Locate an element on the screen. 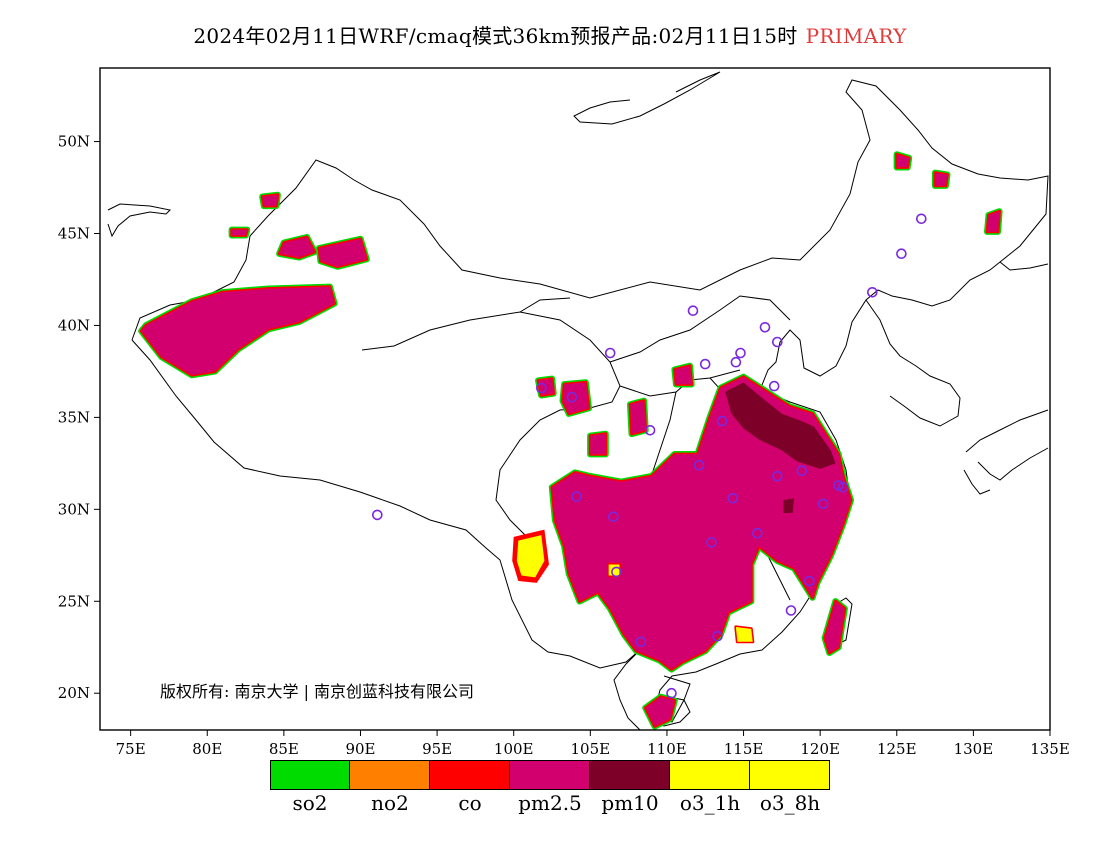  korea-outline is located at coordinates (913, 363).